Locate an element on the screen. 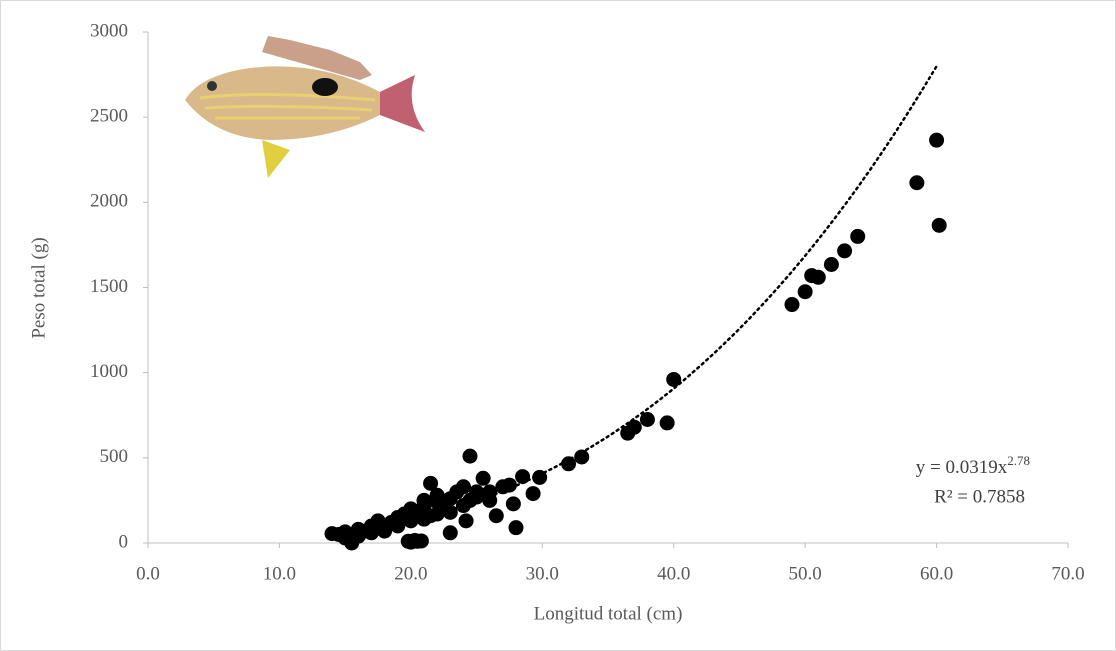 This screenshot has width=1116, height=651. trendline-r2: R² = 0.7858 is located at coordinates (979, 496).